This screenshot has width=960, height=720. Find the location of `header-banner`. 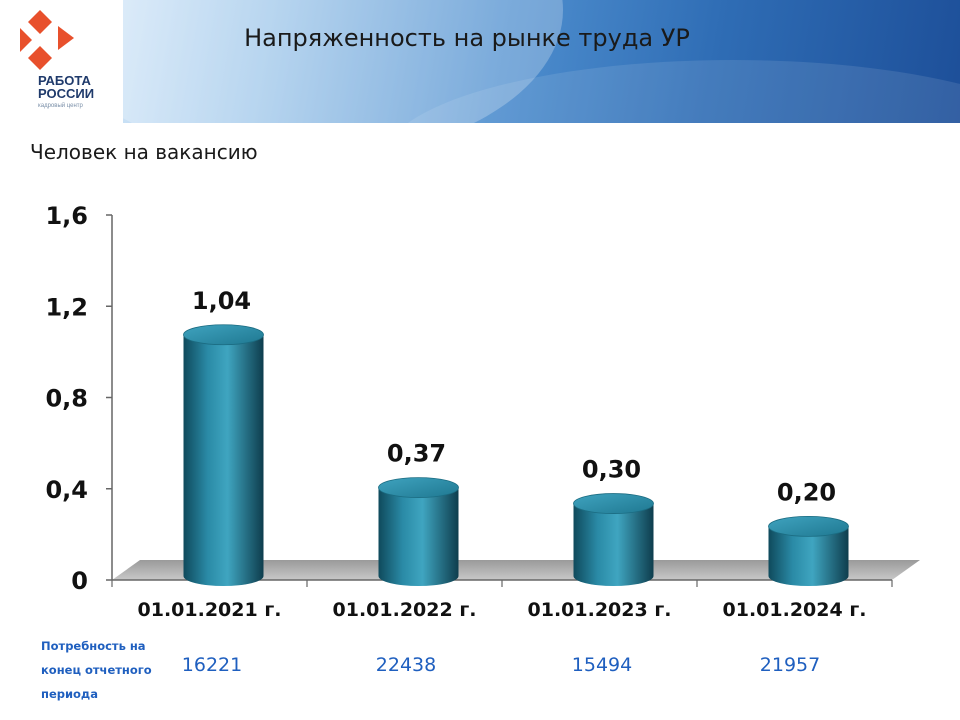

header-banner is located at coordinates (541, 61).